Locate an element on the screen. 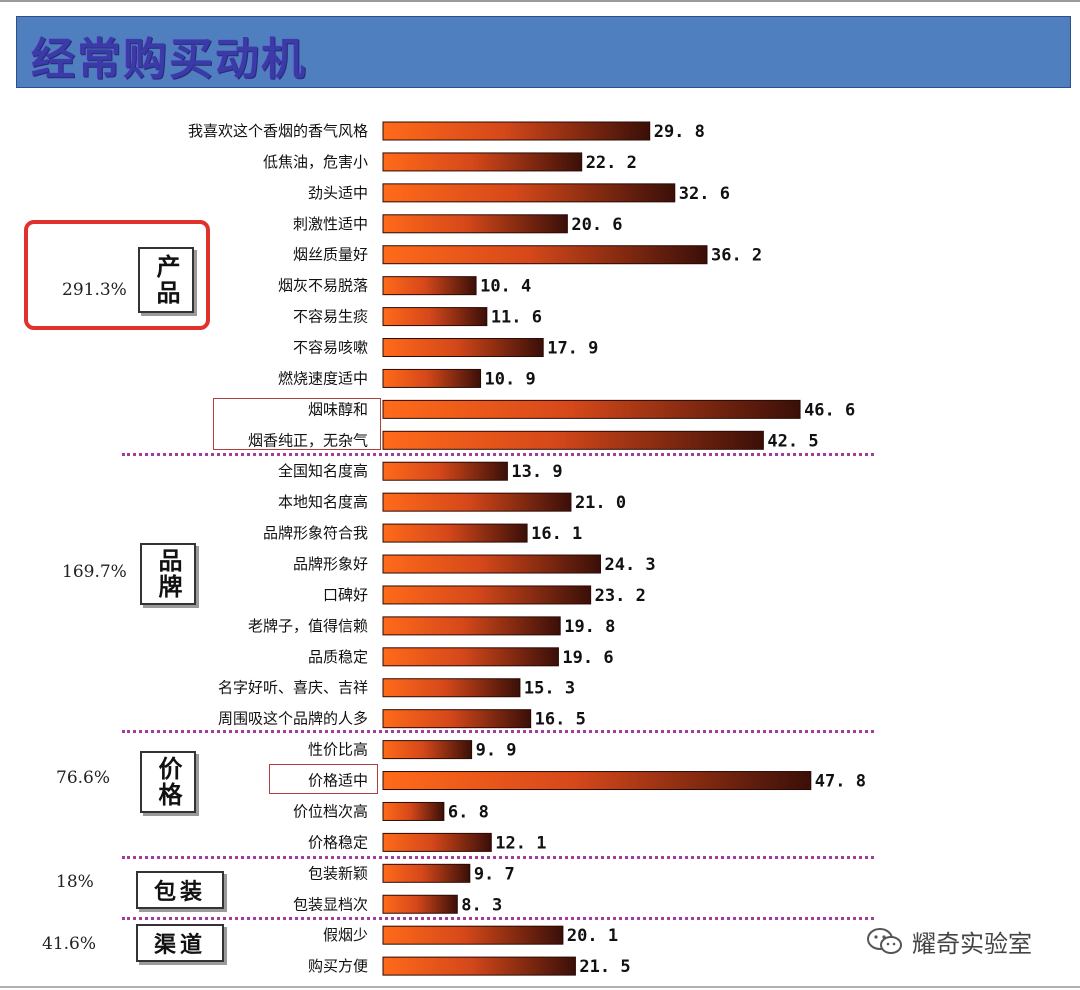 Image resolution: width=1080 pixels, height=990 pixels. category-label: 价格适中 is located at coordinates (338, 781).